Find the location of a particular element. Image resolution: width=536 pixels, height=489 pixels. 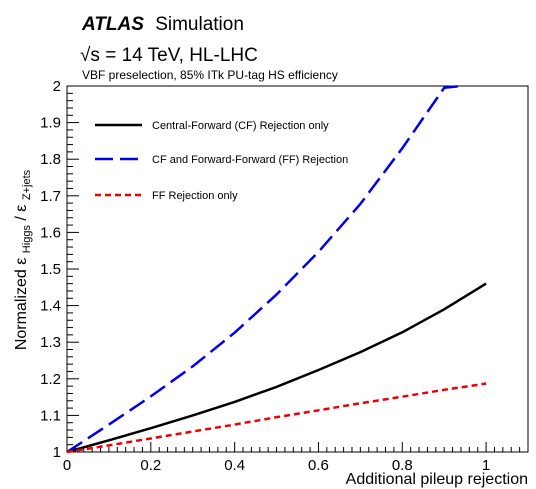

x-tick-label: 1 is located at coordinates (486, 465).